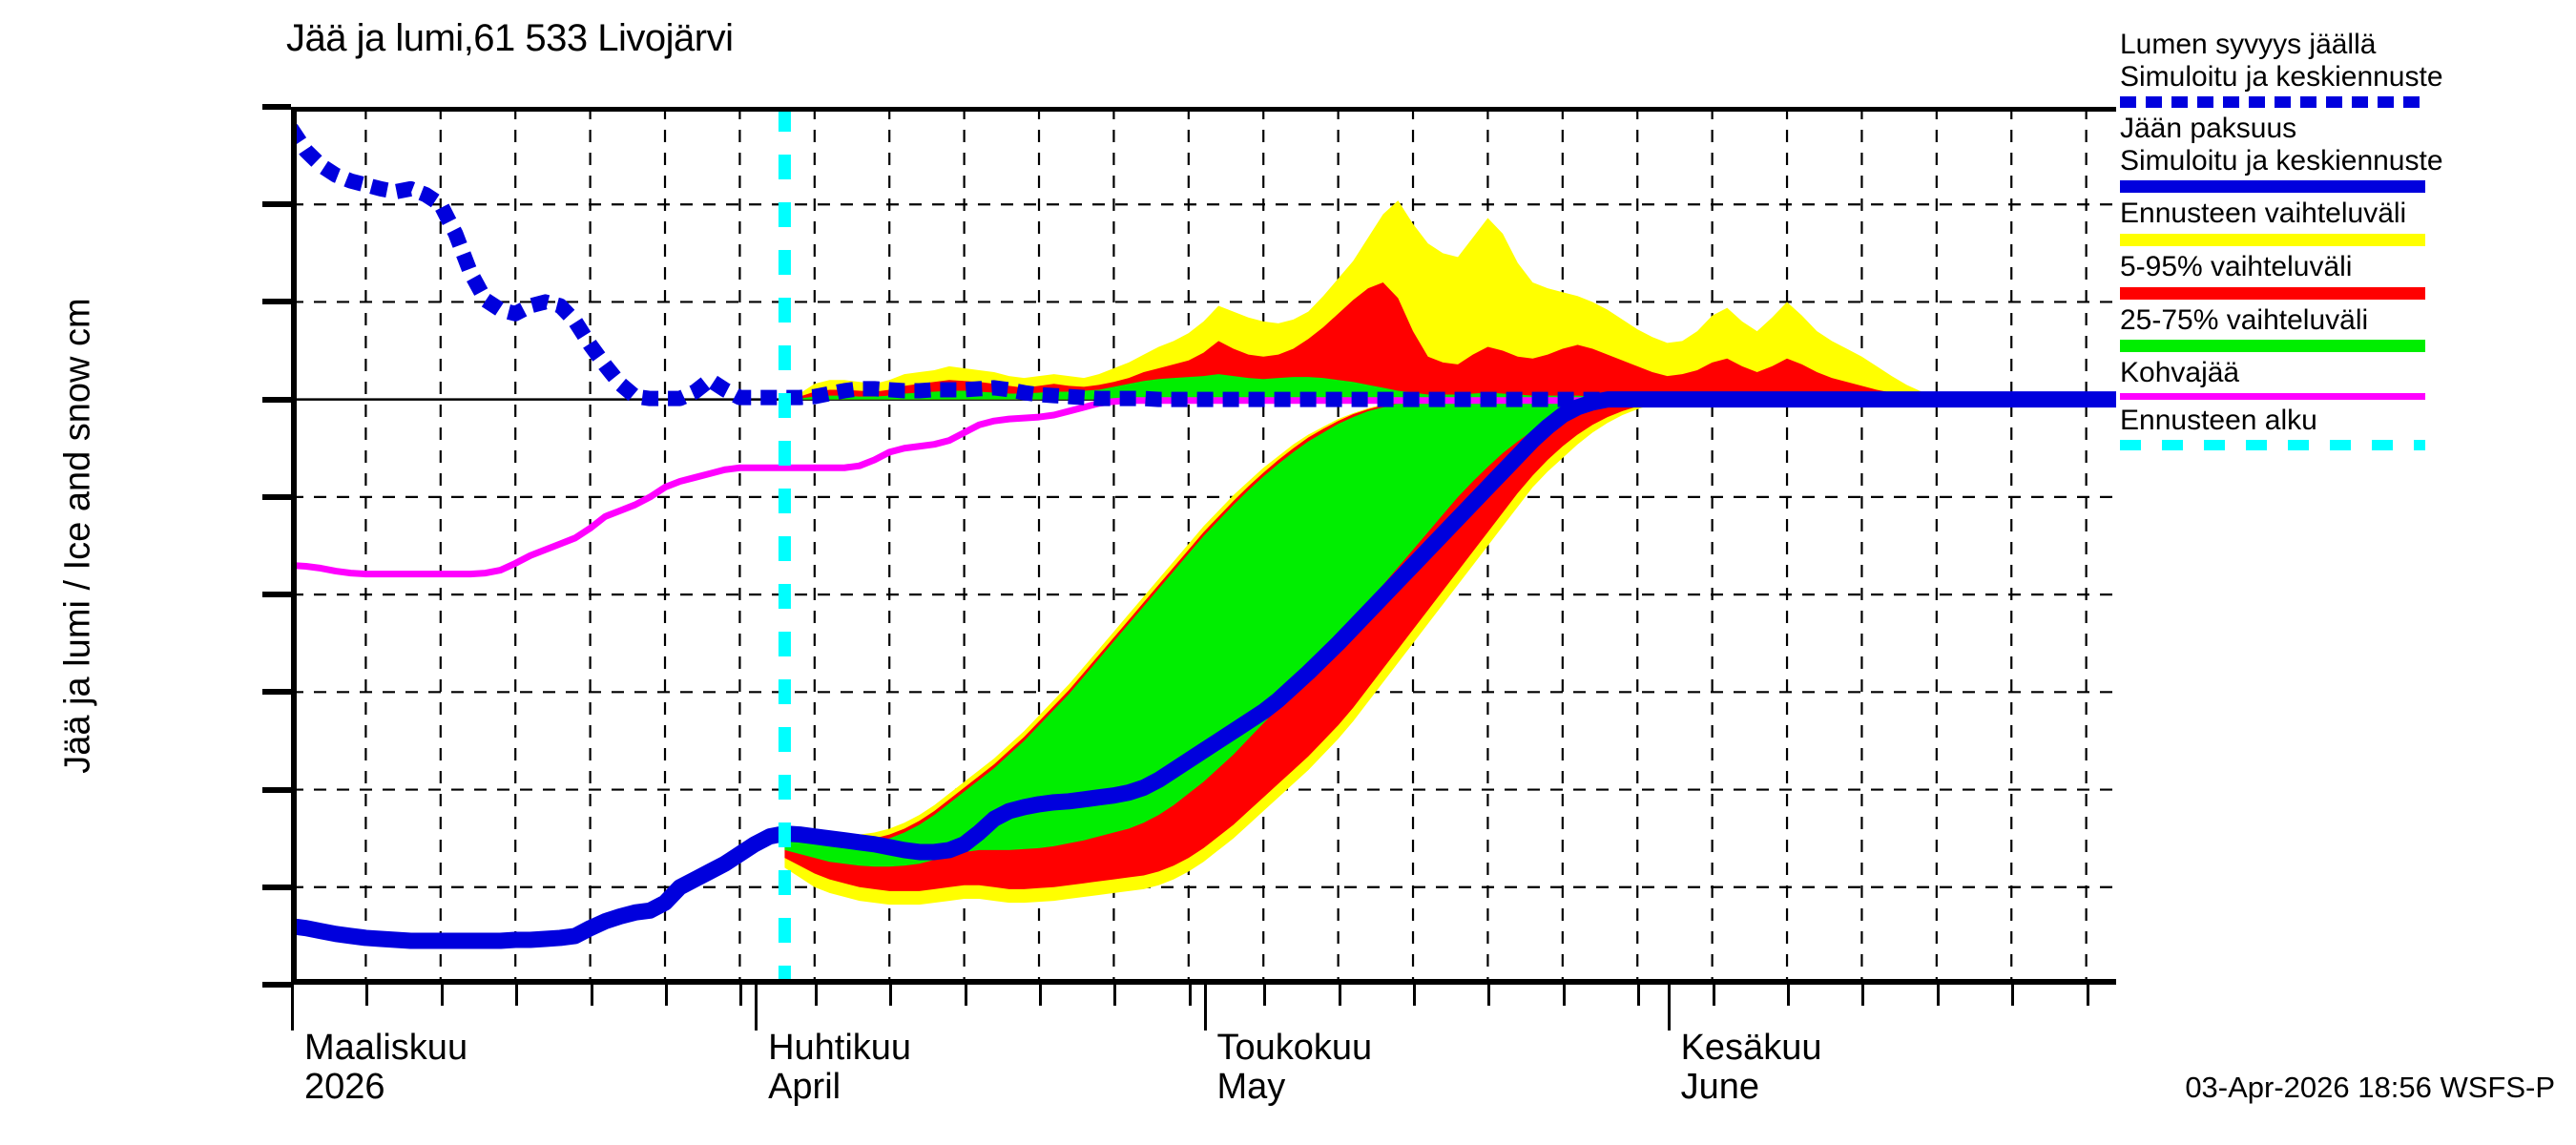 This screenshot has width=2576, height=1145. I want to click on x-tick-label-fi: Toukokuu, so click(1294, 1048).